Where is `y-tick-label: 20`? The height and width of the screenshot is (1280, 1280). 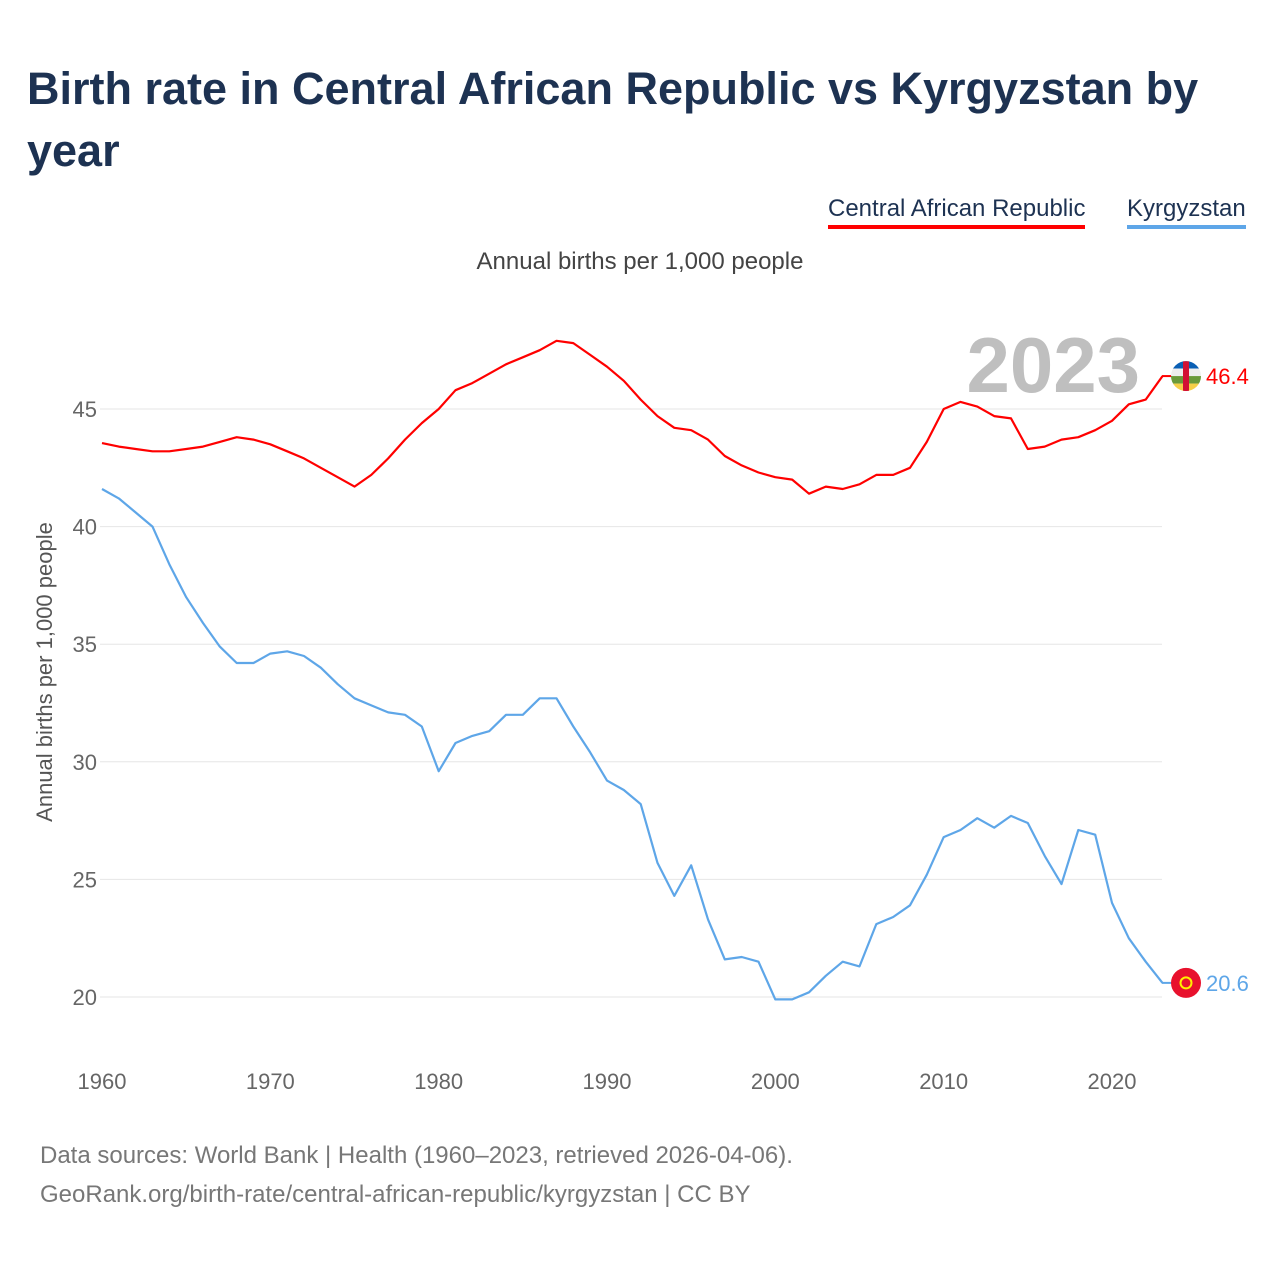 y-tick-label: 20 is located at coordinates (85, 997).